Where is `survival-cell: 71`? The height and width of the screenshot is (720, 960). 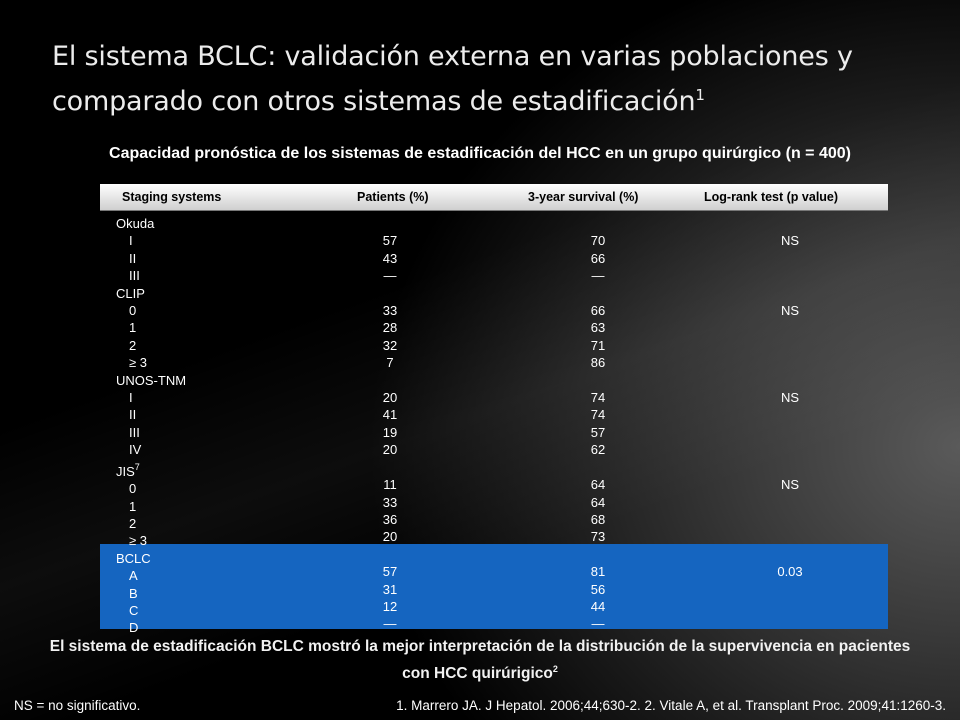 survival-cell: 71 is located at coordinates (598, 345).